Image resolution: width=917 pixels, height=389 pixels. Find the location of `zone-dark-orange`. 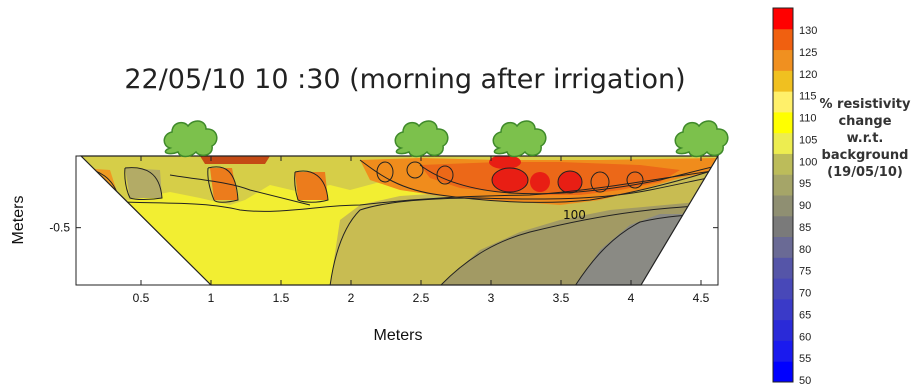

zone-dark-orange is located at coordinates (550, 178).